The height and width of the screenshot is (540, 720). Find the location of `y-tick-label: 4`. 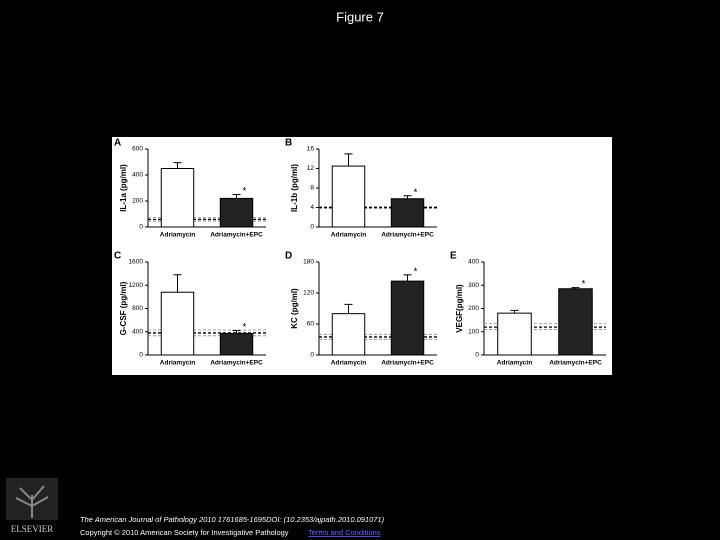

y-tick-label: 4 is located at coordinates (312, 207).